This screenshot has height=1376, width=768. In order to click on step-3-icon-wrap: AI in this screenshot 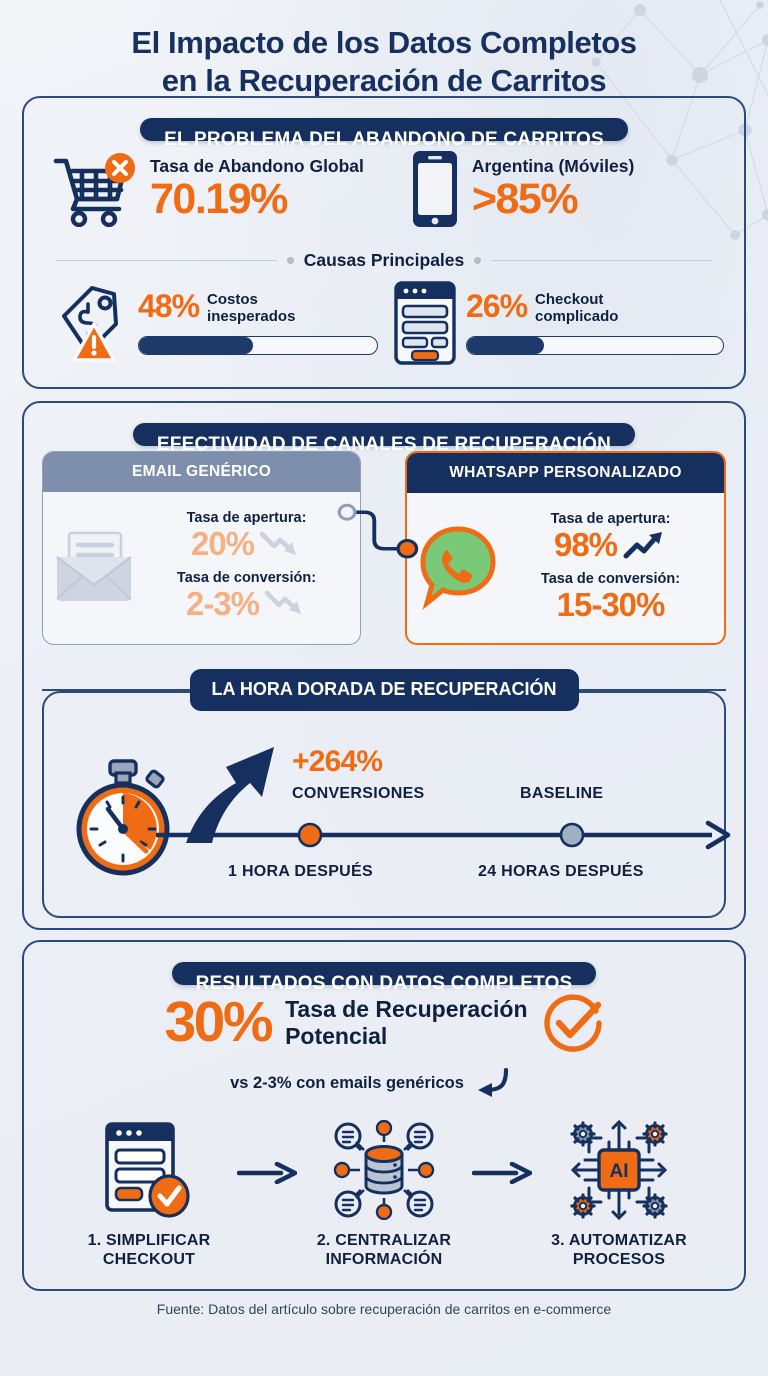, I will do `click(619, 1170)`.